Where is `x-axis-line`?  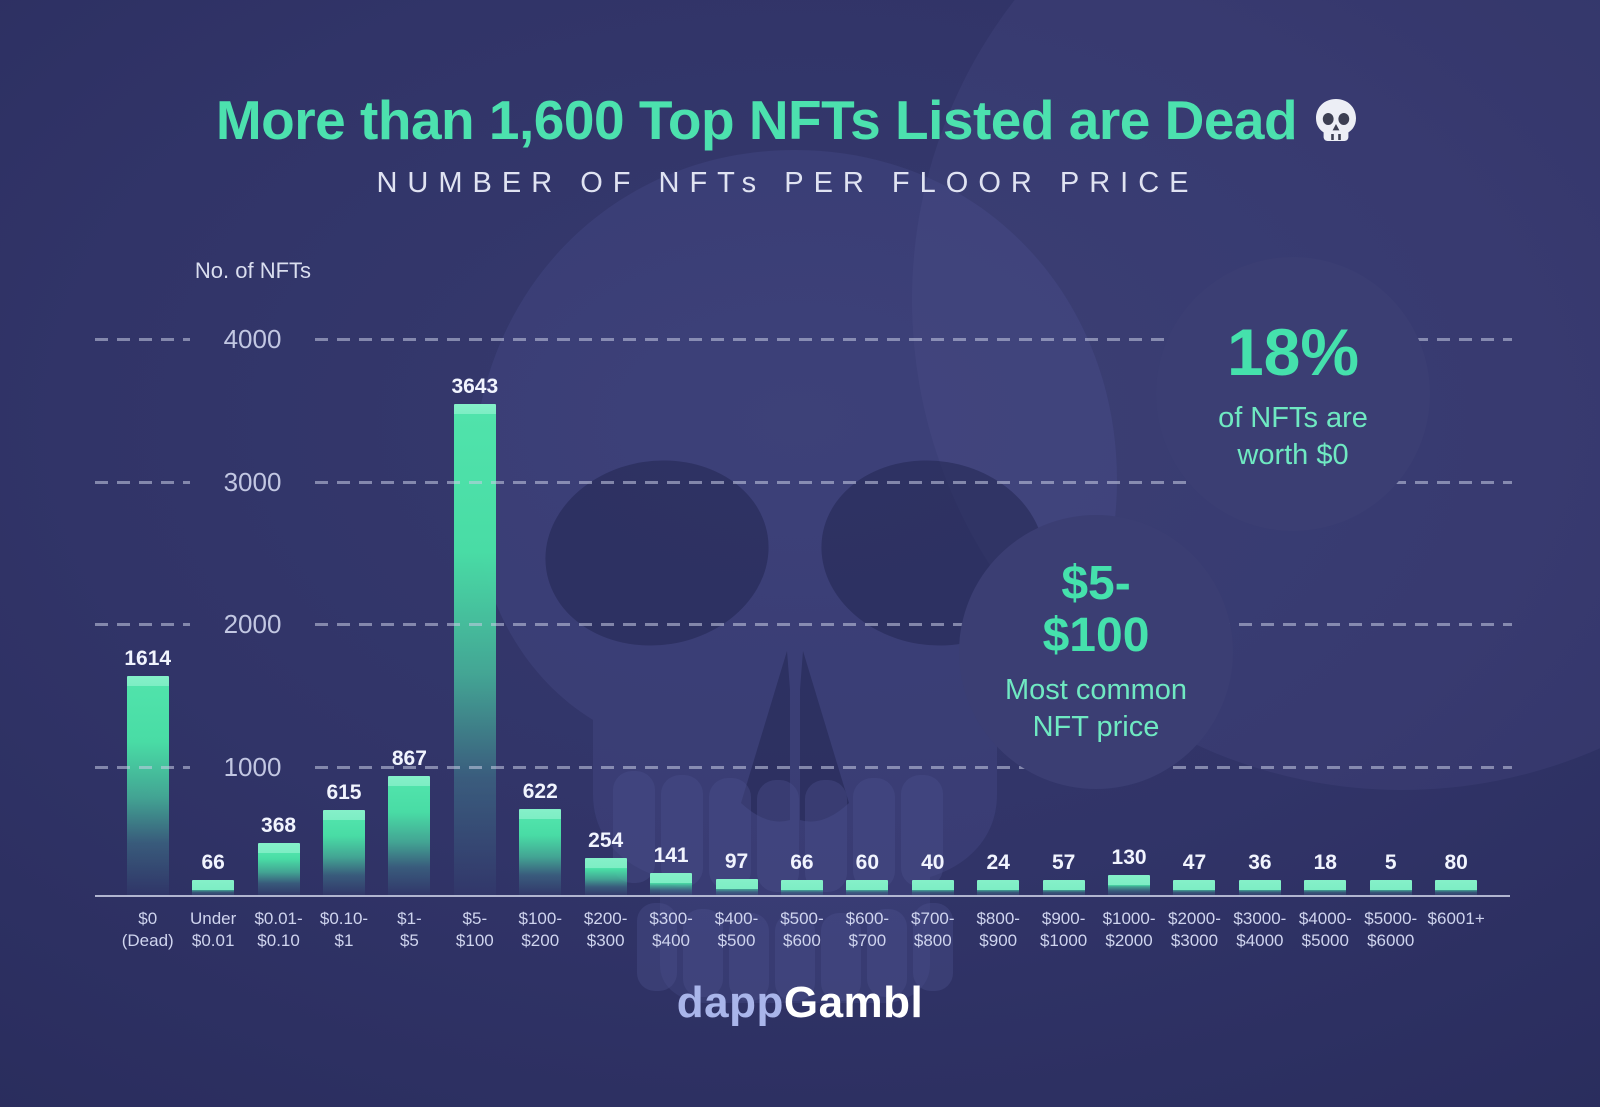 x-axis-line is located at coordinates (802, 896).